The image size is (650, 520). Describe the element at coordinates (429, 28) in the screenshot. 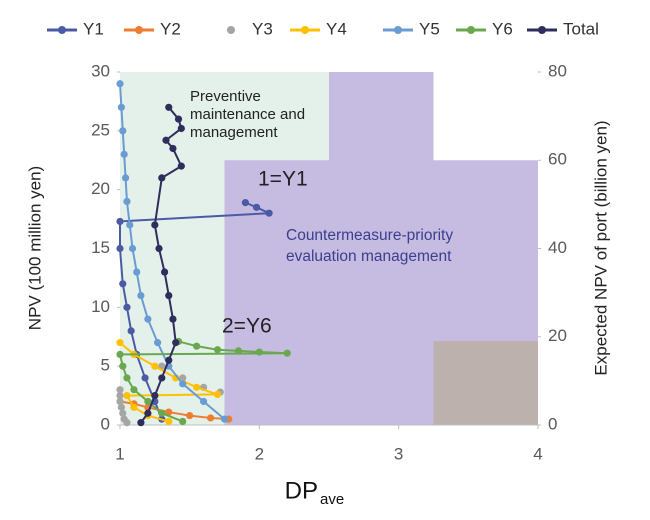

I see `legend-label: Y5` at that location.